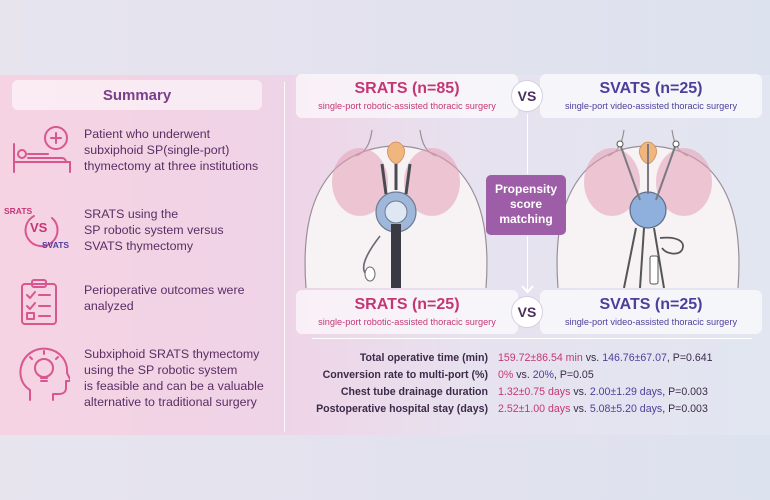 The height and width of the screenshot is (500, 770). Describe the element at coordinates (532, 338) in the screenshot. I see `results-divider` at that location.